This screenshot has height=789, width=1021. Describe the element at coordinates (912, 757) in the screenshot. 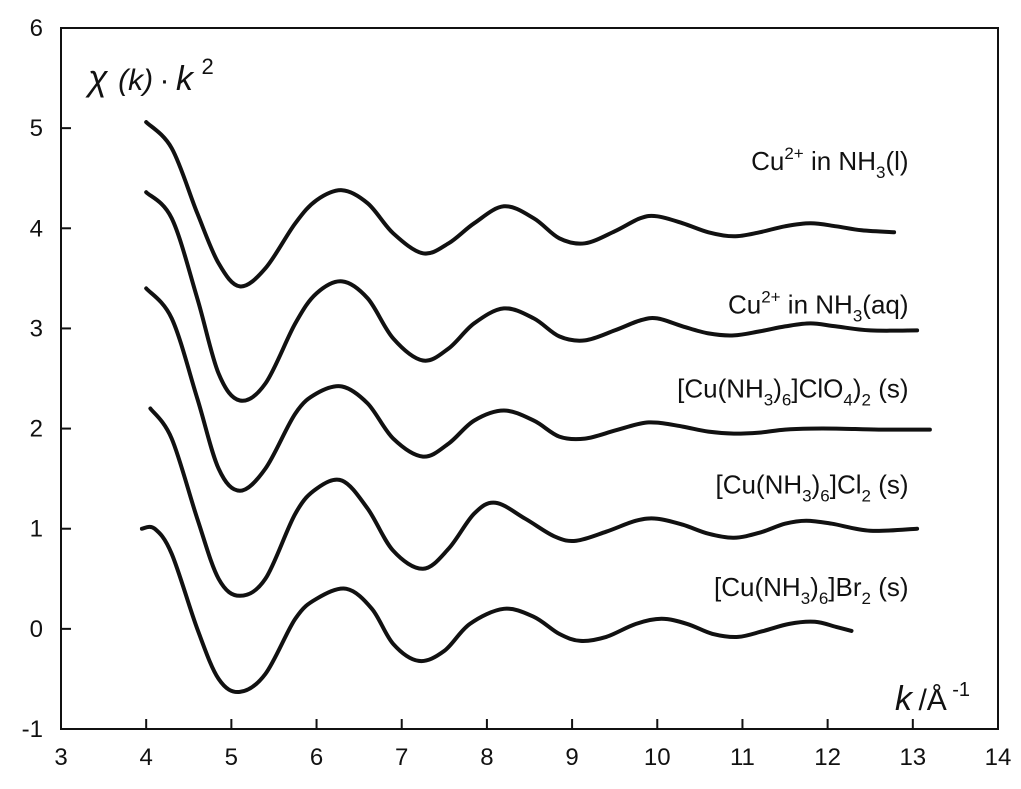

I see `x-tick-label: 13` at that location.